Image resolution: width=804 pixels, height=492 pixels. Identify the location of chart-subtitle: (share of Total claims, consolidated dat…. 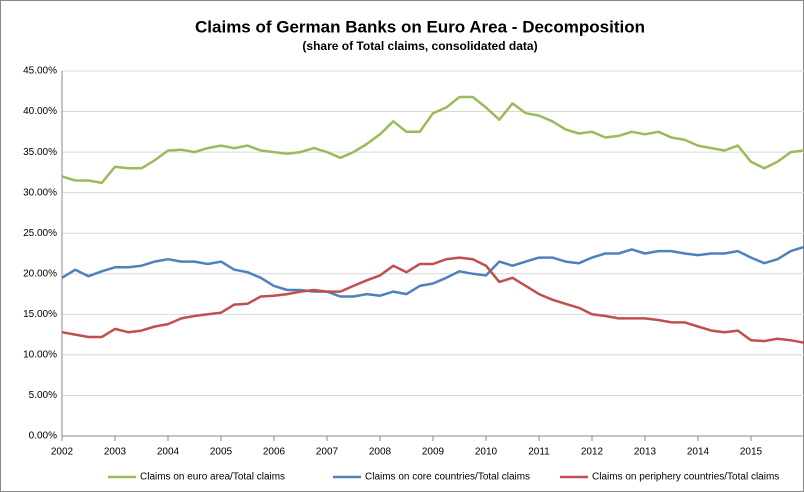
(419, 46).